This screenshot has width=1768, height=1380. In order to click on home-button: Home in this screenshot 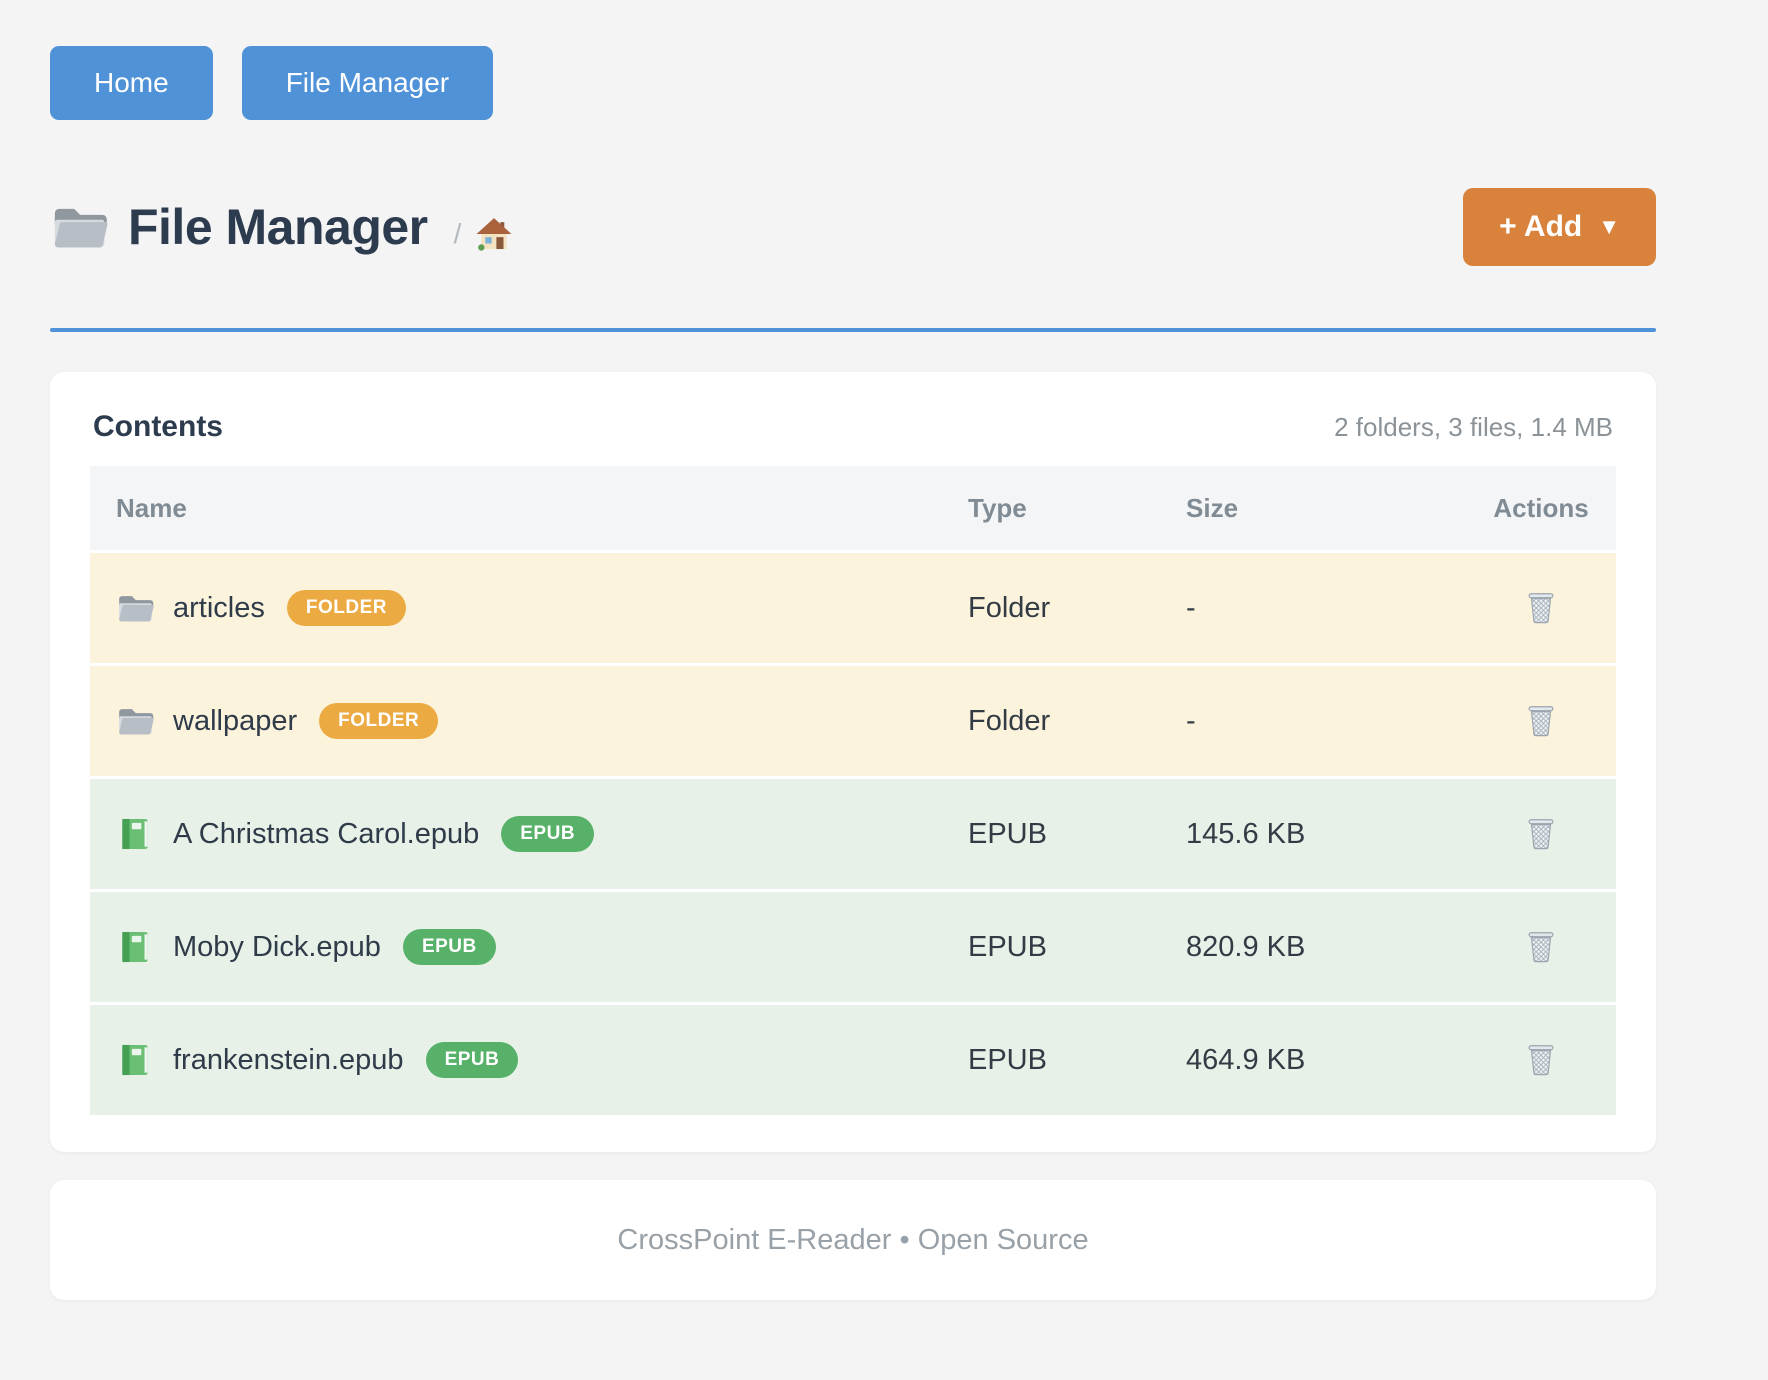, I will do `click(131, 83)`.